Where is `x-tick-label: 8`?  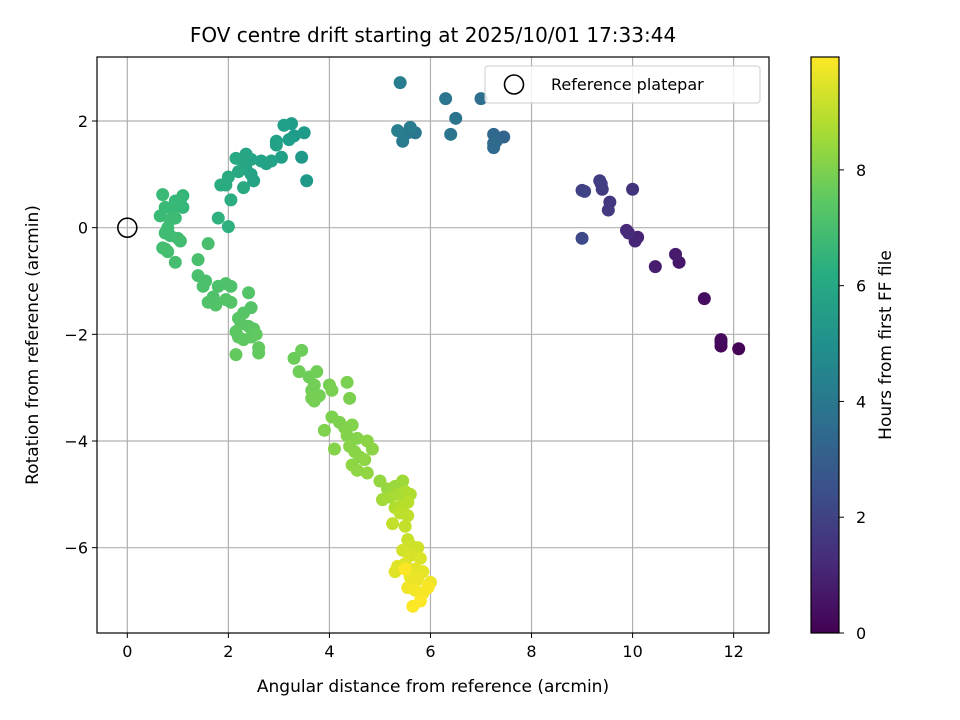
x-tick-label: 8 is located at coordinates (531, 651).